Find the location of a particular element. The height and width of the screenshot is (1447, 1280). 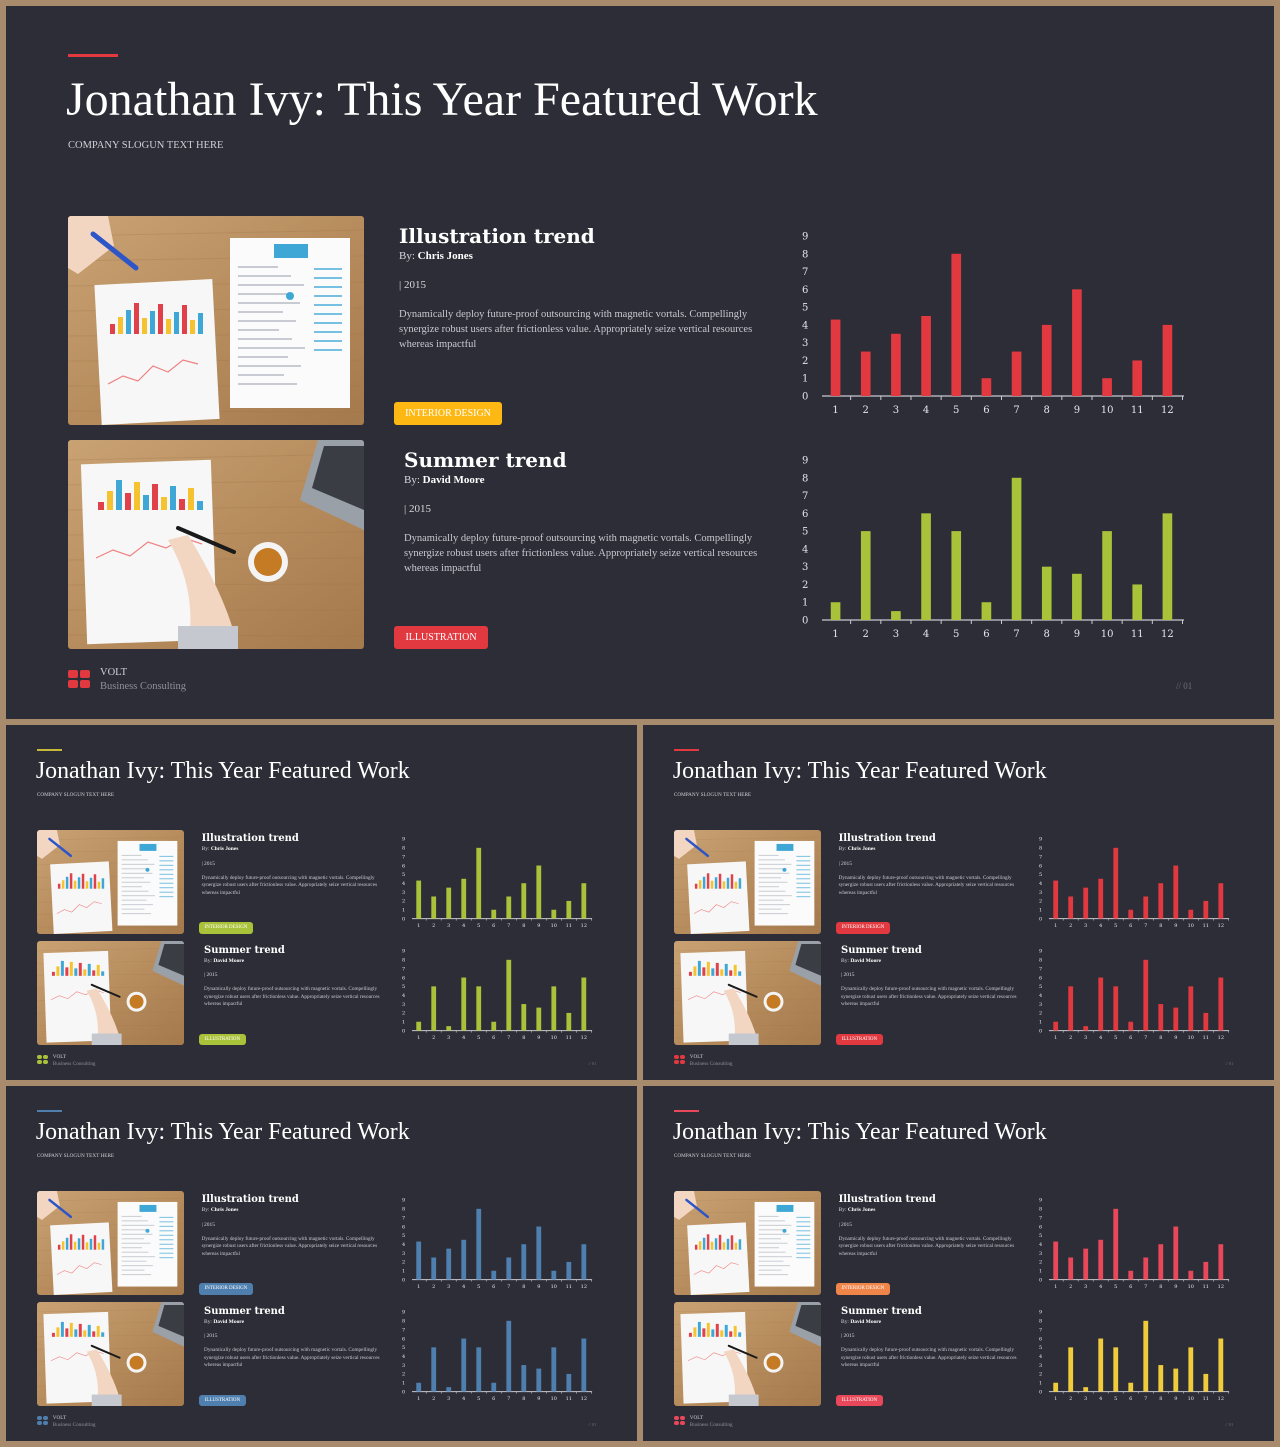

volt-logo: VOLT Business Consulting is located at coordinates (708, 1423).